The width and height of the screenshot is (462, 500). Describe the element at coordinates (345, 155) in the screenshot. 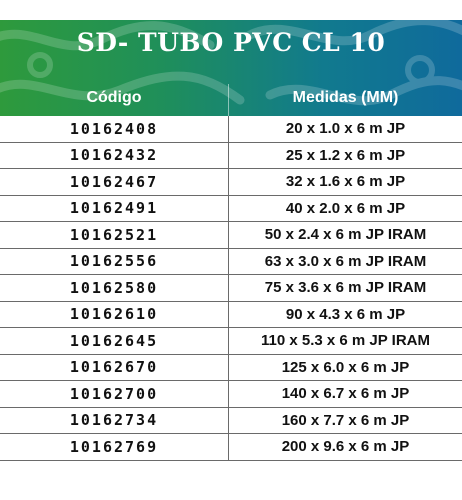

I see `measure-cell: 25 x 1.2 x 6 m JP` at that location.